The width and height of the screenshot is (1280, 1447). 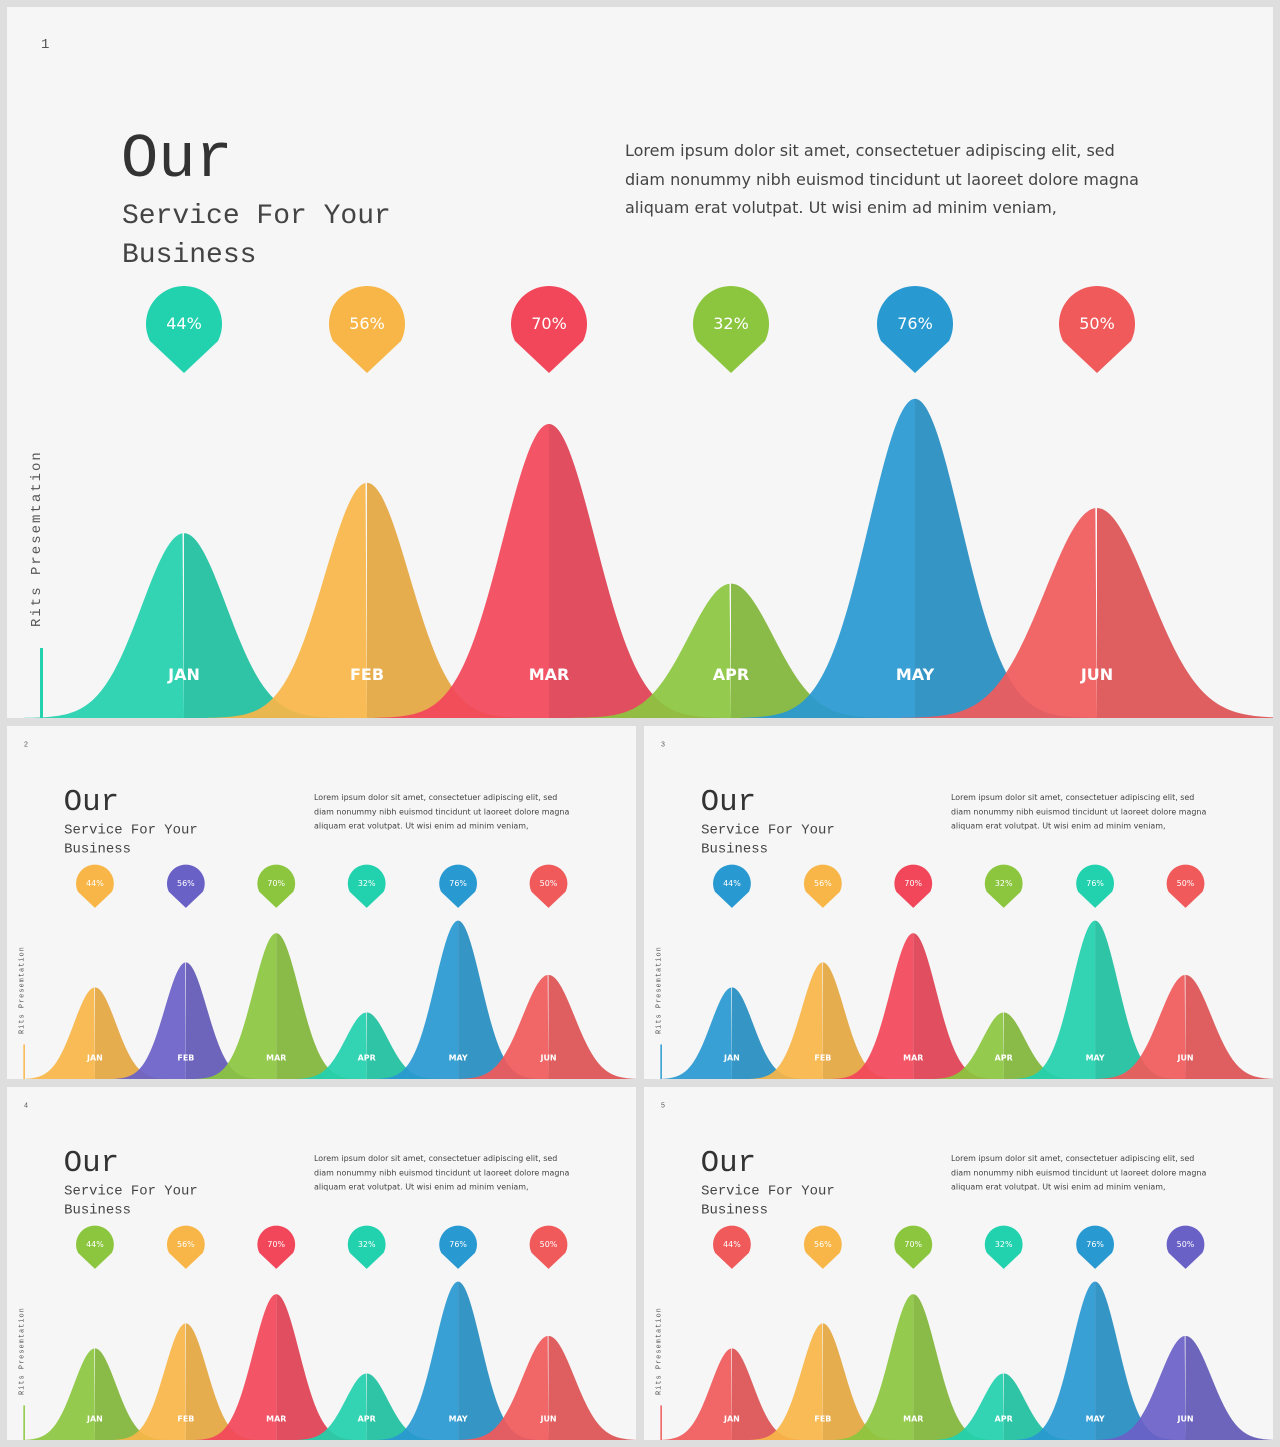 What do you see at coordinates (1004, 1244) in the screenshot?
I see `percent-label: 32%` at bounding box center [1004, 1244].